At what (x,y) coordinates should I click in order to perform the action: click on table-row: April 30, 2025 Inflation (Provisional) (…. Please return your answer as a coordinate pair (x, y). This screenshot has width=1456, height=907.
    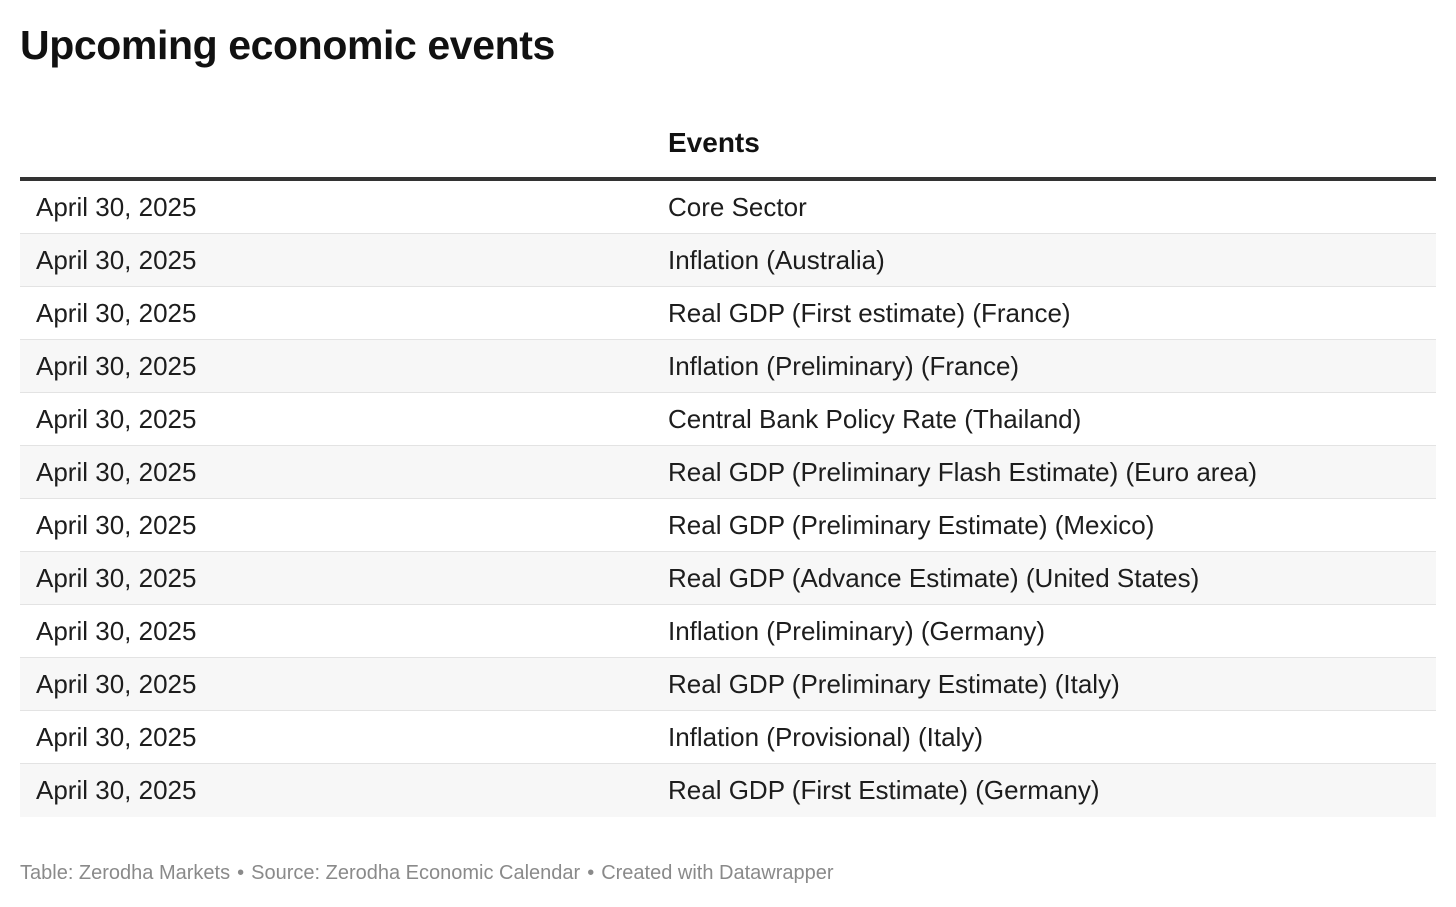
    Looking at the image, I should click on (728, 737).